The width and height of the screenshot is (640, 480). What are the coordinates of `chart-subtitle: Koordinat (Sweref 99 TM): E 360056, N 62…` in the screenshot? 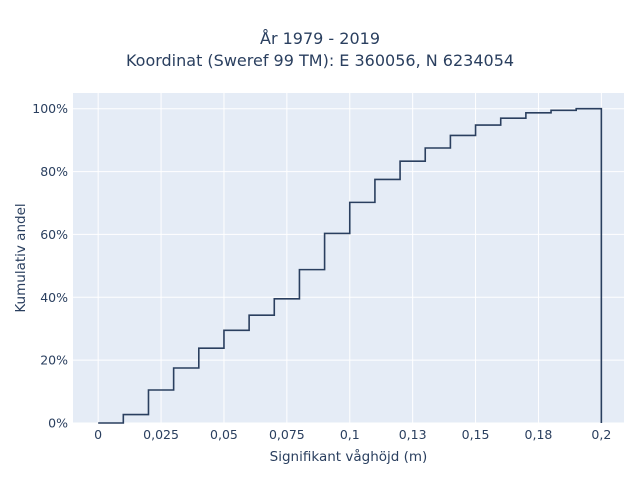 It's located at (320, 60).